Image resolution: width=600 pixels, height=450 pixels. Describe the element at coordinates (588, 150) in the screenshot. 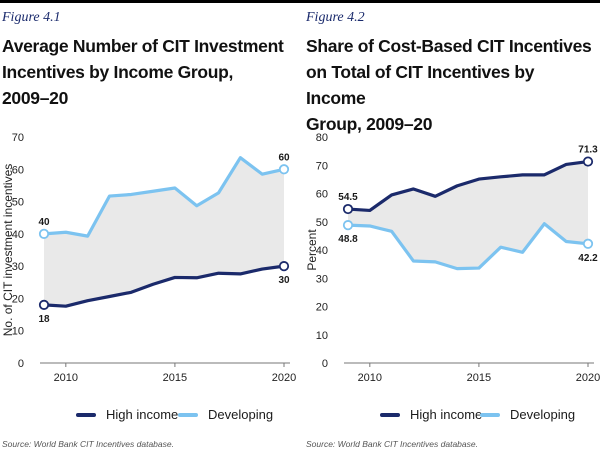

I see `end-value-label: 71.3` at that location.